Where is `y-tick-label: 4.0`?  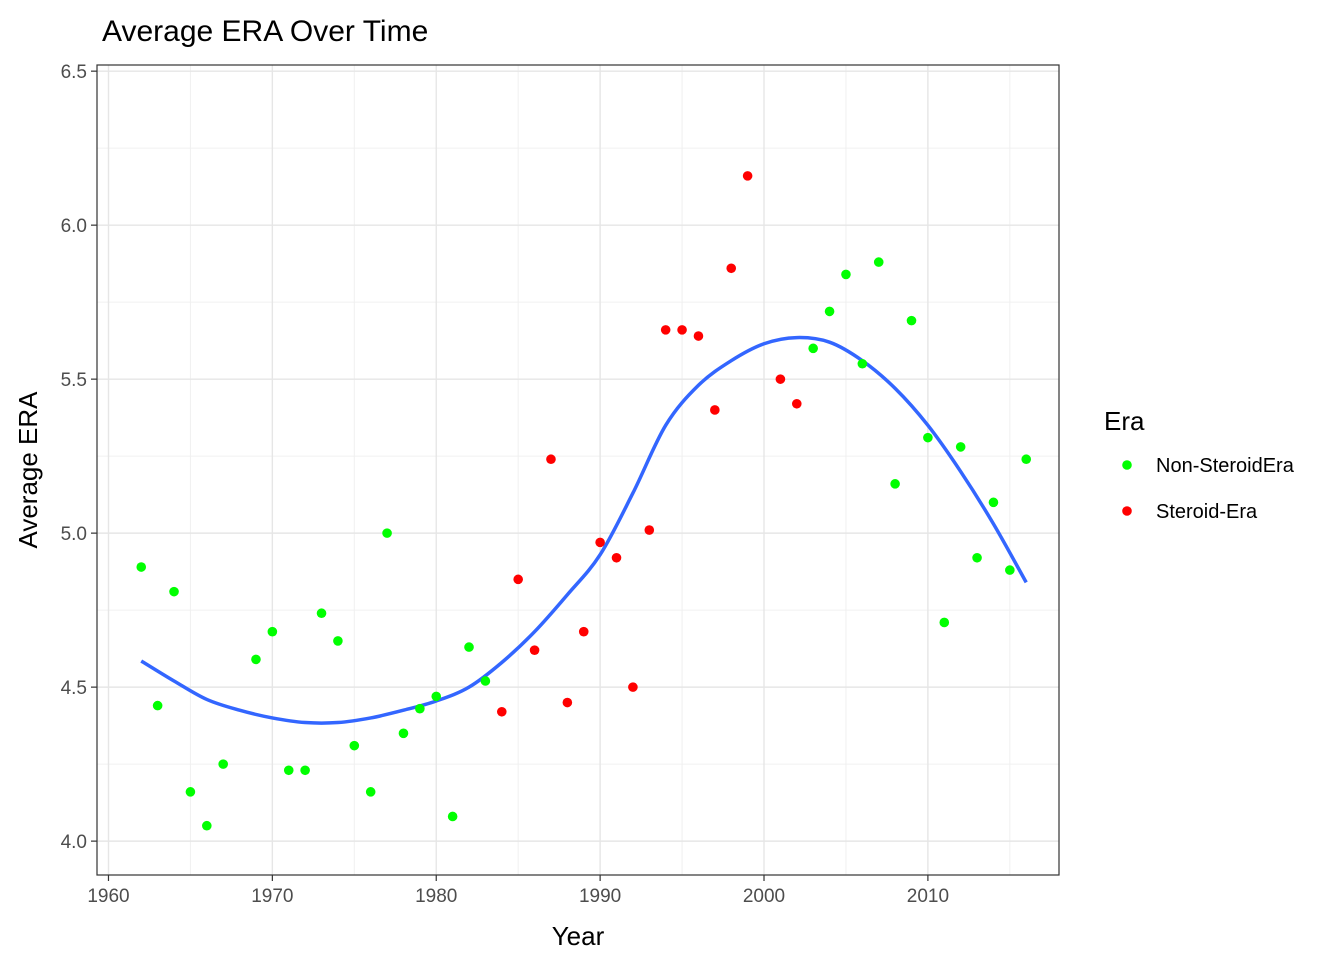 y-tick-label: 4.0 is located at coordinates (74, 842).